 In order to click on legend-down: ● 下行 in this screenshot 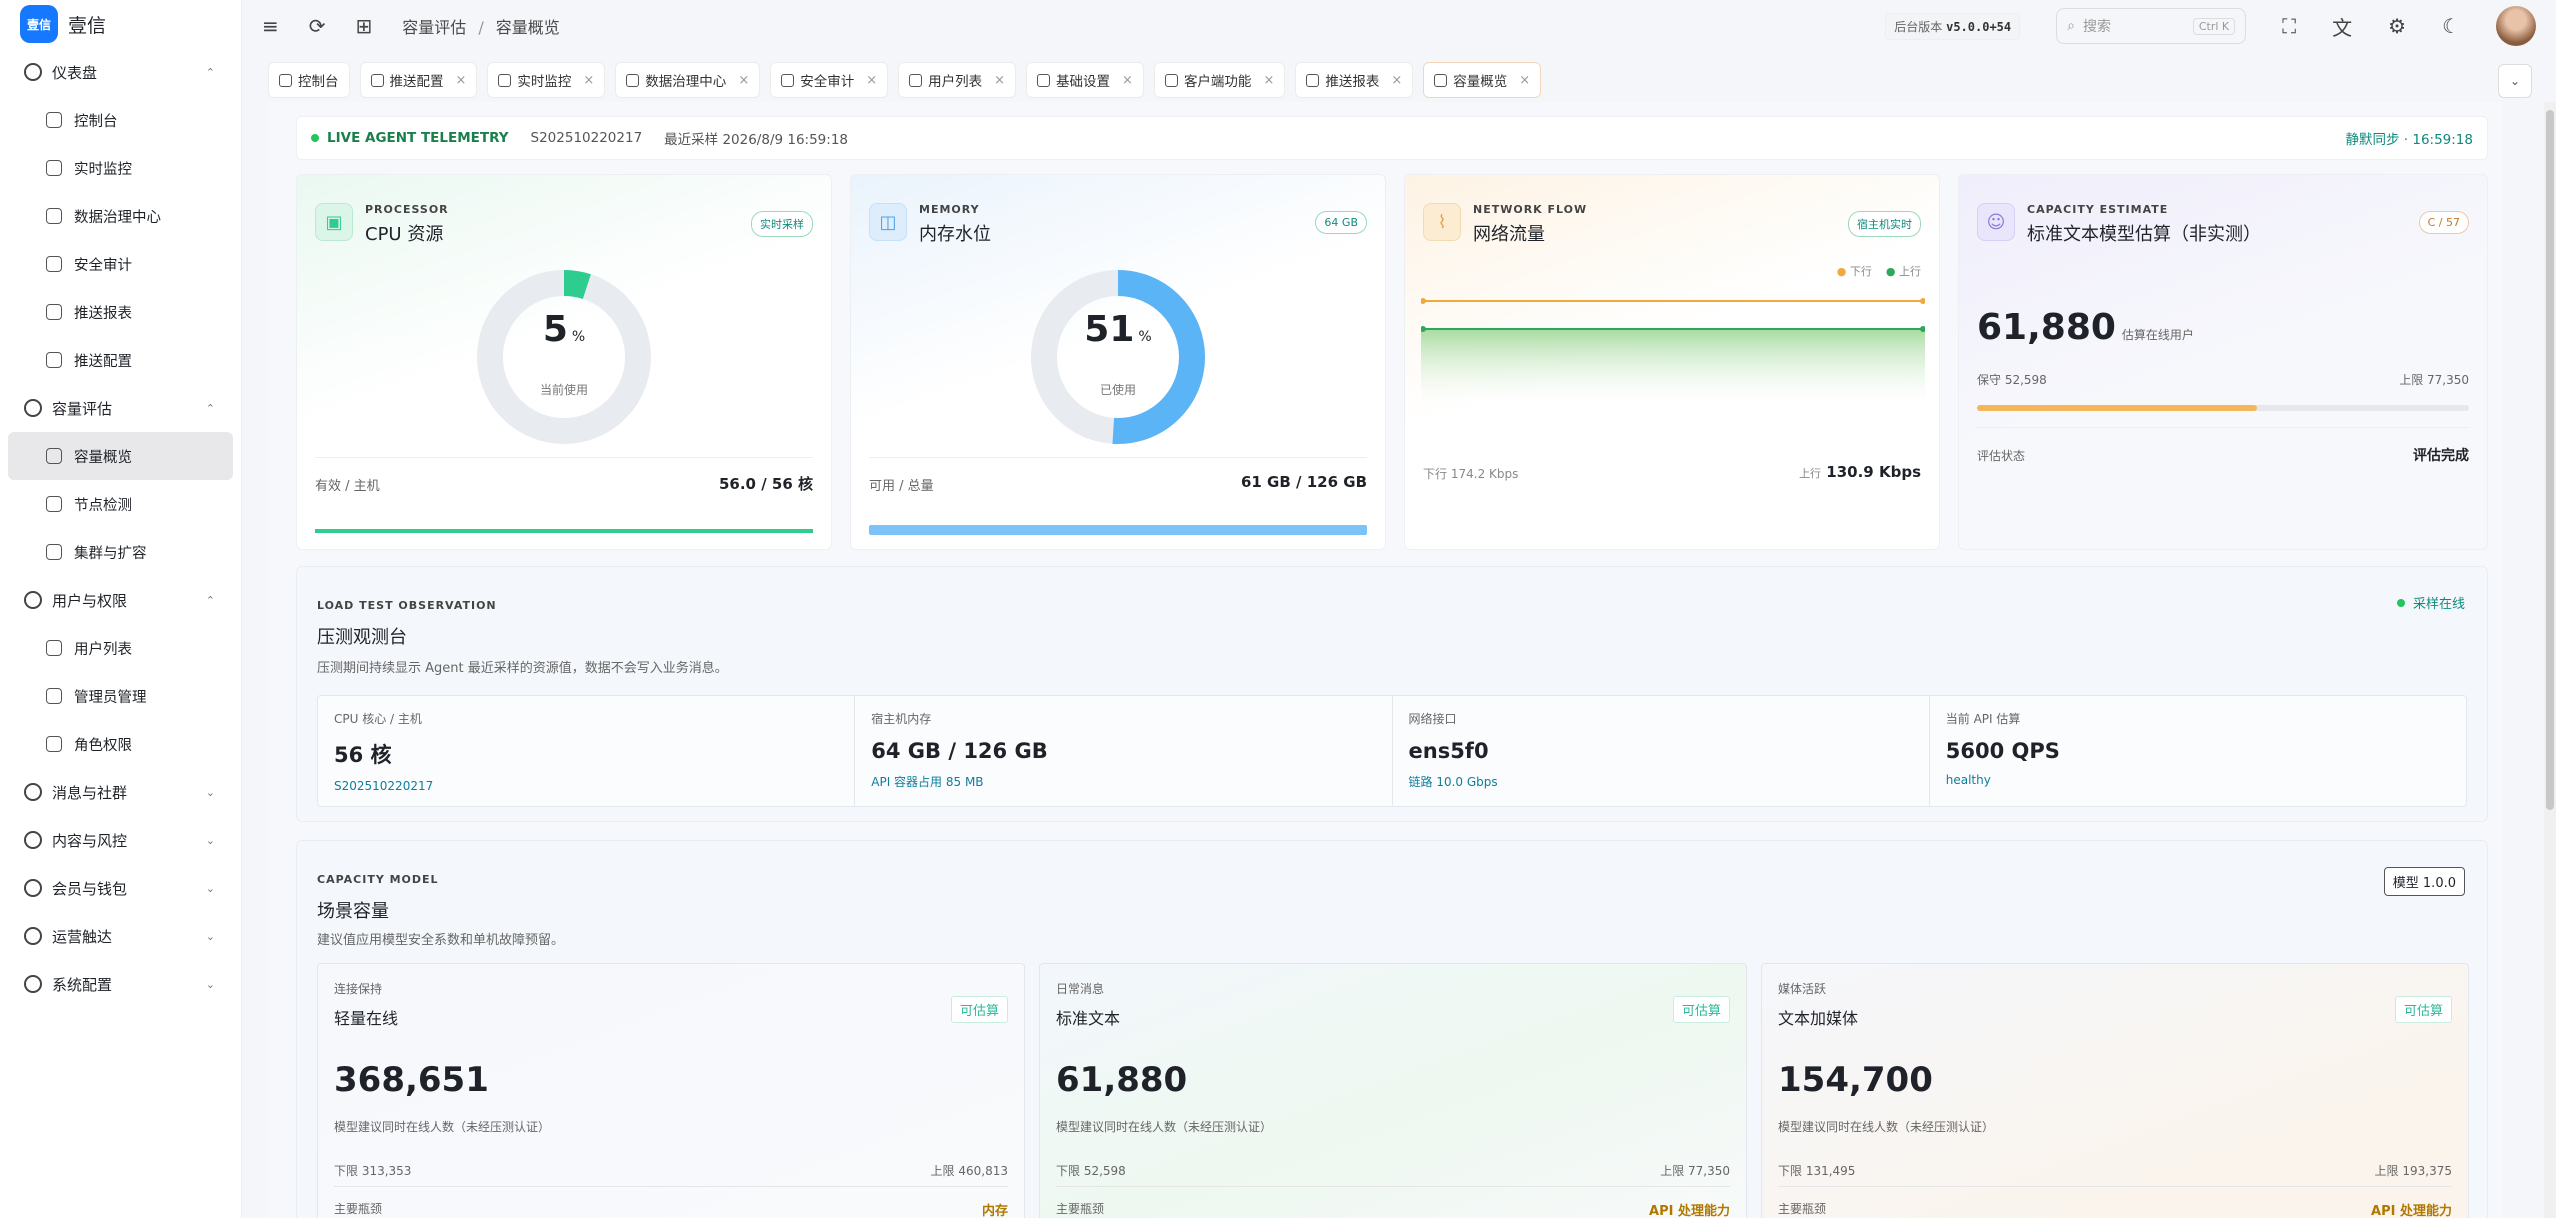, I will do `click(1854, 271)`.